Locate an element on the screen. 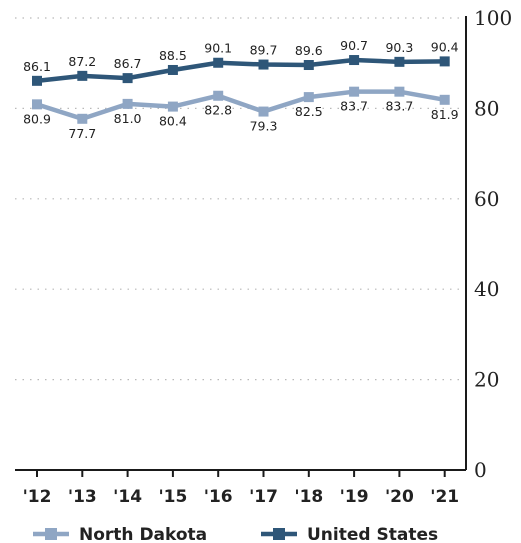 The width and height of the screenshot is (521, 543). data-label-united-states-0: 86.1 is located at coordinates (37, 66).